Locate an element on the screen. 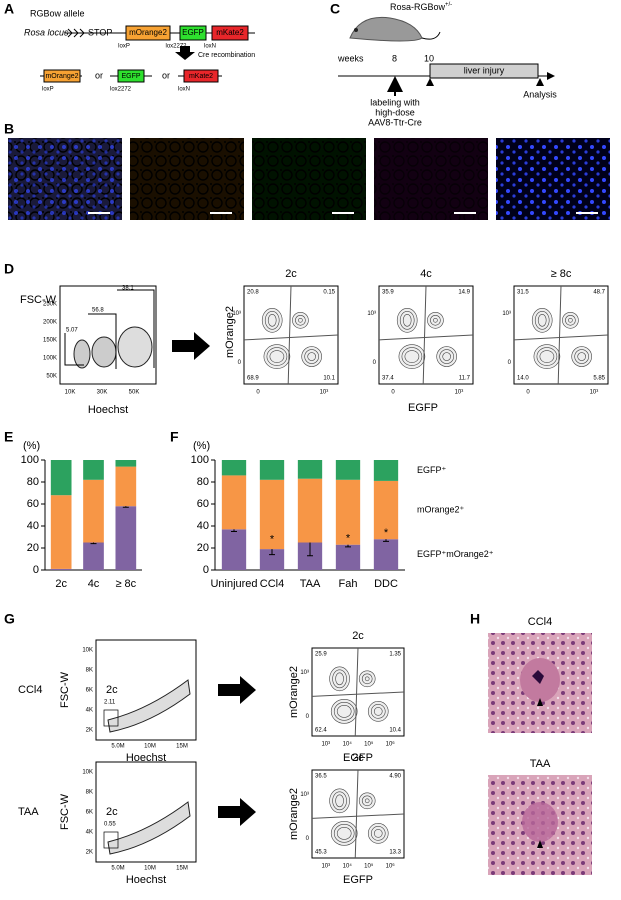  quadrant-value: 5.85 is located at coordinates (599, 379).